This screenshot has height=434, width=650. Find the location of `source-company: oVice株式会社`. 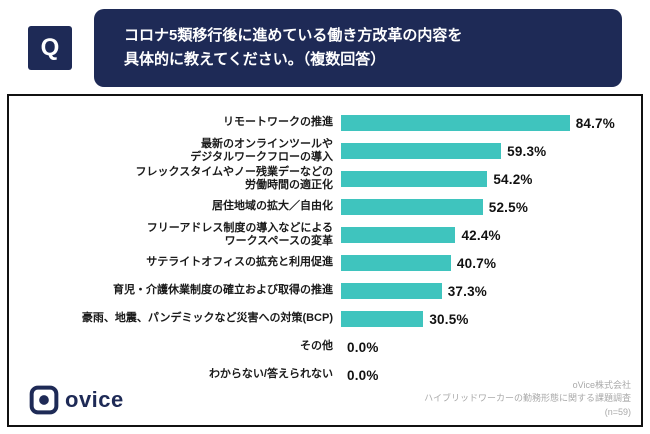

source-company: oVice株式会社 is located at coordinates (601, 384).